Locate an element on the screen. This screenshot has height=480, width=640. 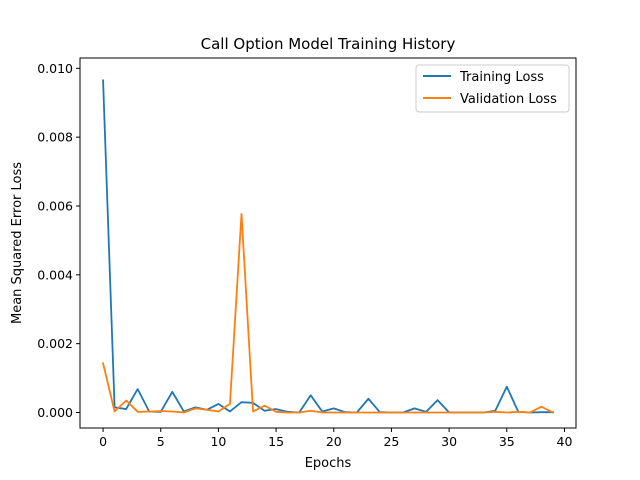
y-tick-label: 0.010 is located at coordinates (55, 68).